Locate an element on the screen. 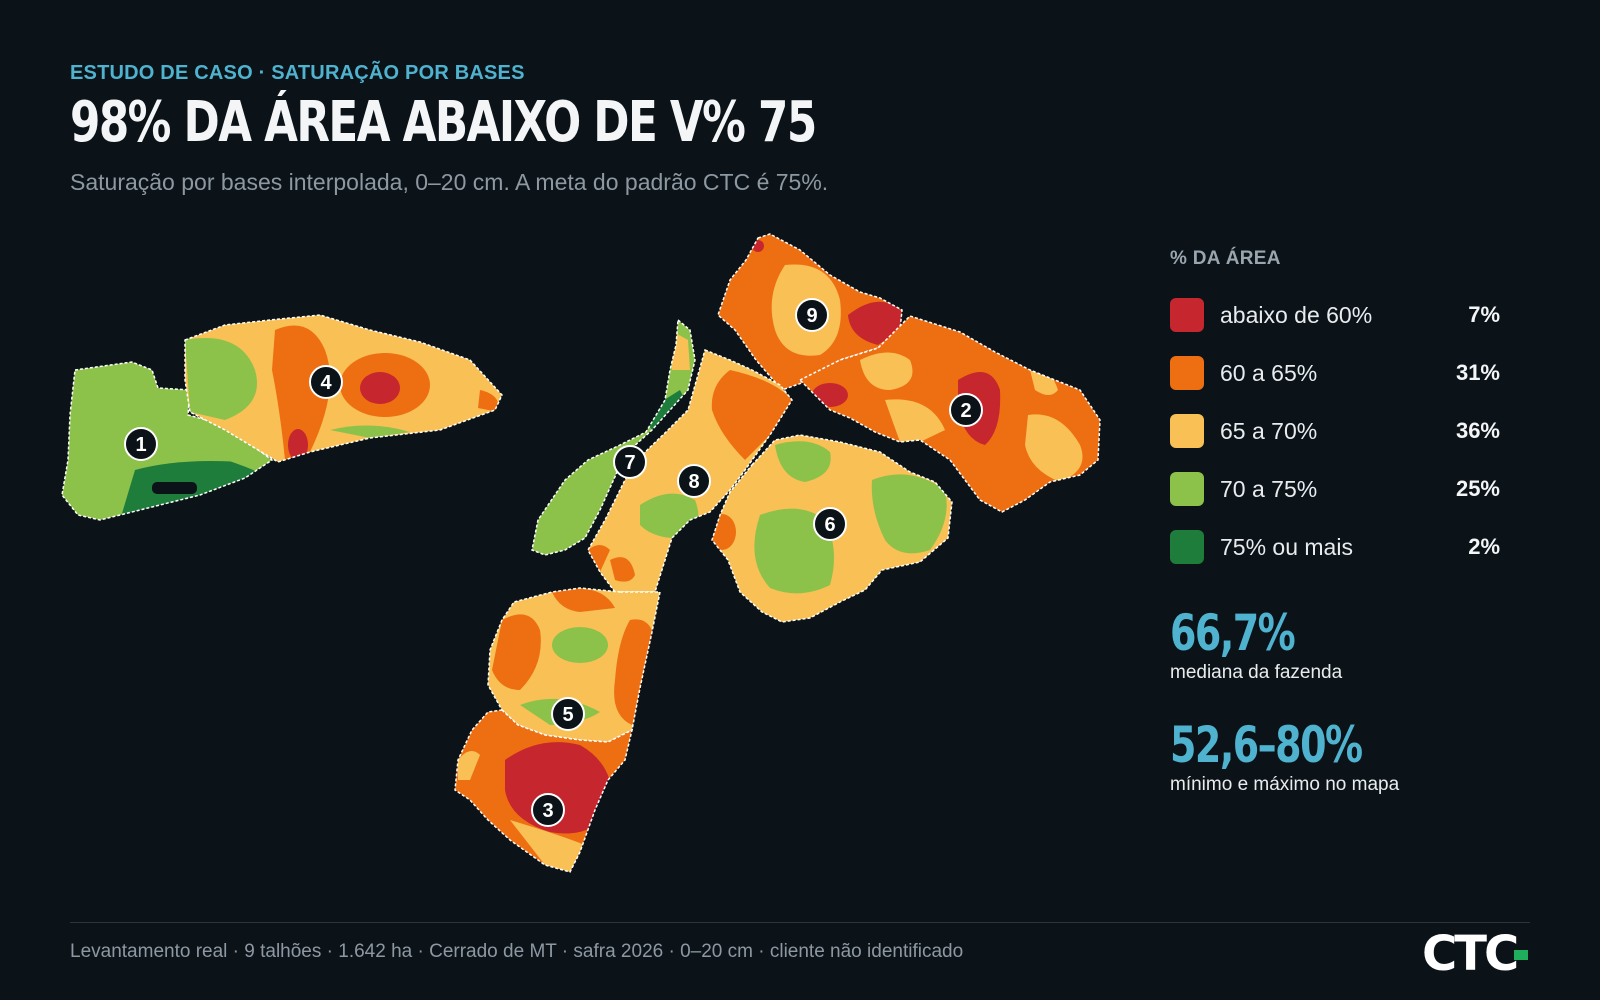  plot-label-7: 7 is located at coordinates (629, 463).